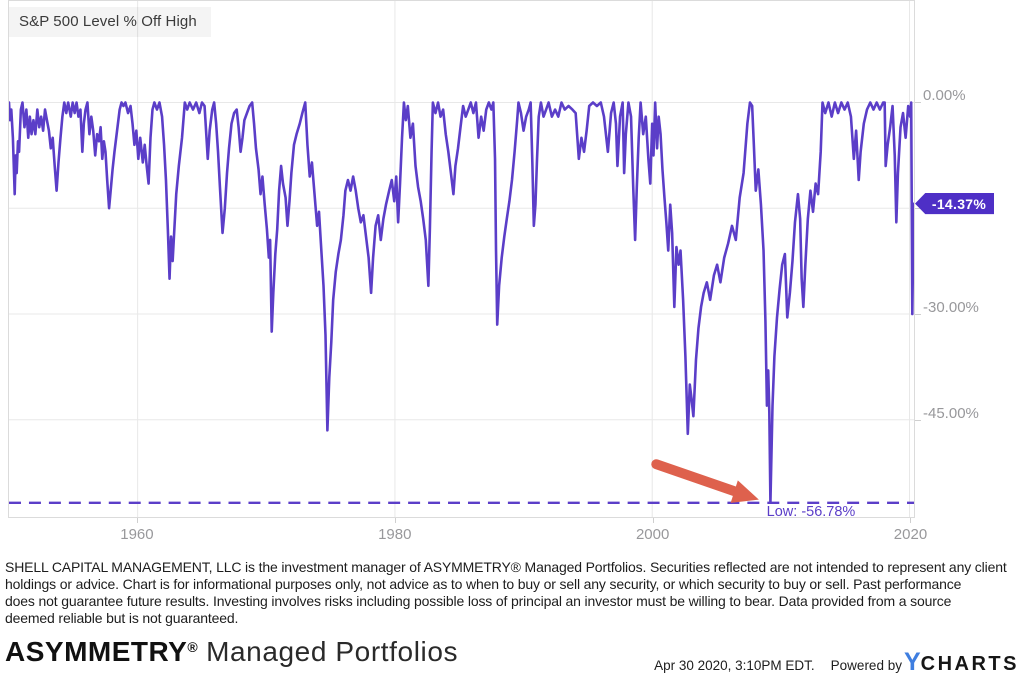  I want to click on ycharts-logo-y: Y, so click(912, 662).